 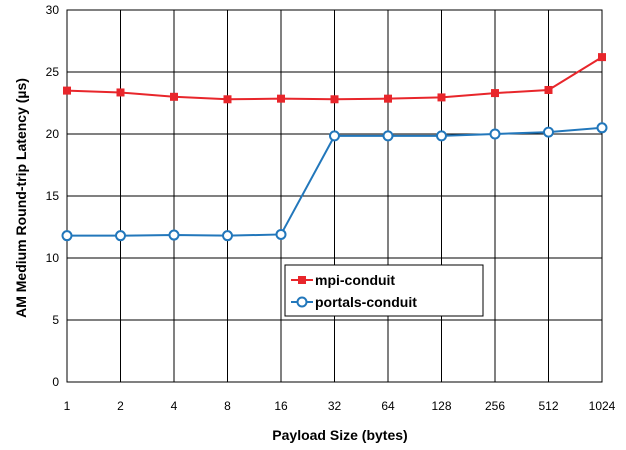 I want to click on x-tick-label: 1, so click(x=67, y=406).